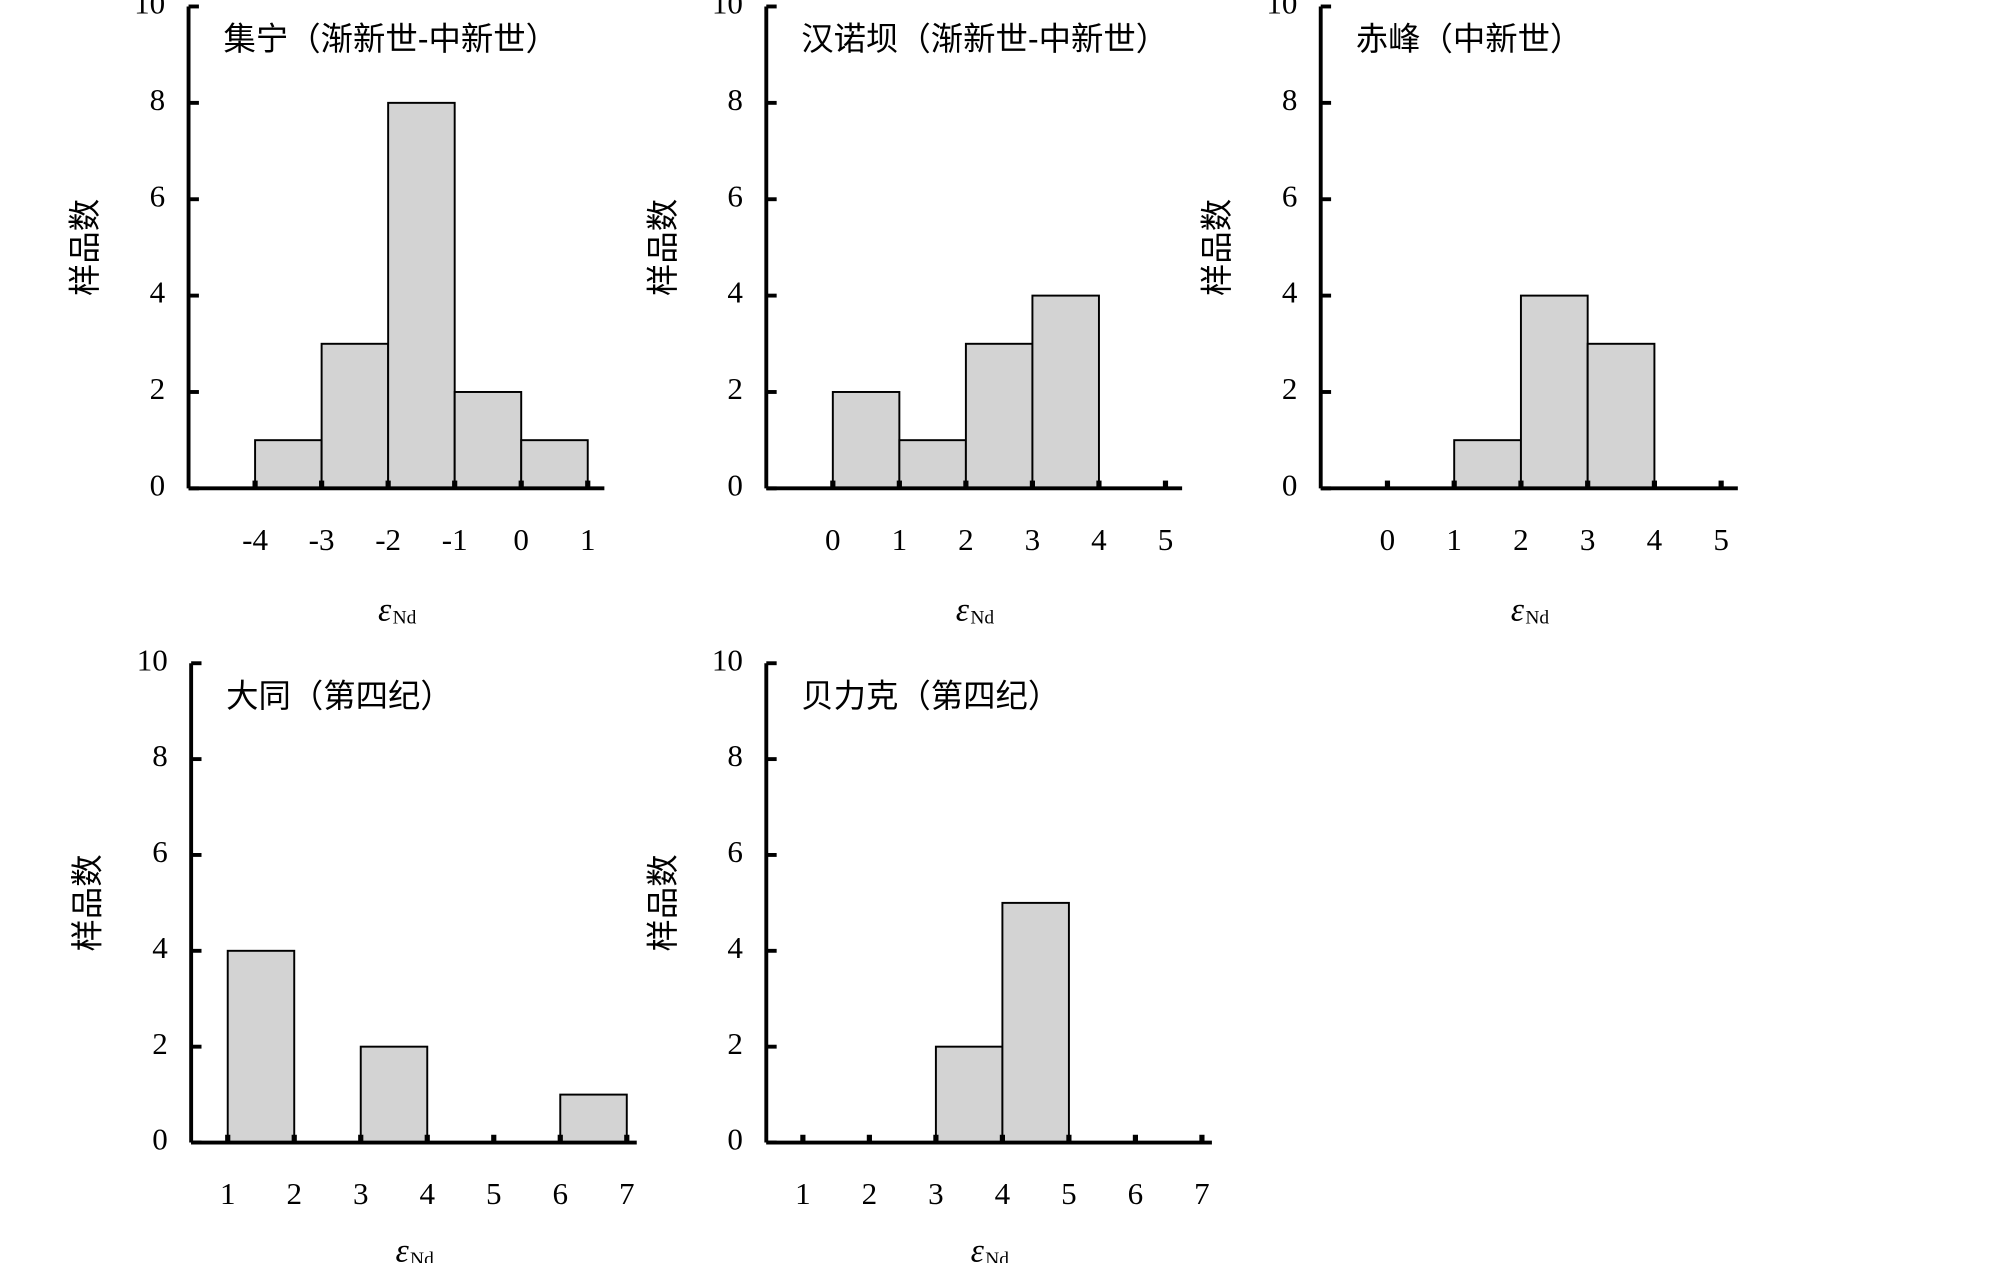 This screenshot has width=2008, height=1263. What do you see at coordinates (1469, 39) in the screenshot?
I see `chart-title: 赤峰（中新世）` at bounding box center [1469, 39].